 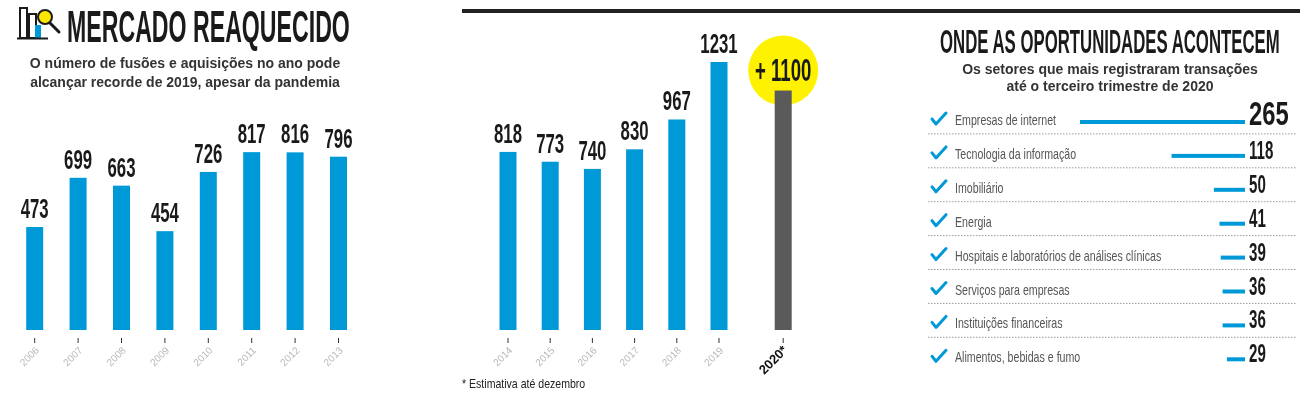 What do you see at coordinates (1269, 112) in the screenshot?
I see `data-label: 265` at bounding box center [1269, 112].